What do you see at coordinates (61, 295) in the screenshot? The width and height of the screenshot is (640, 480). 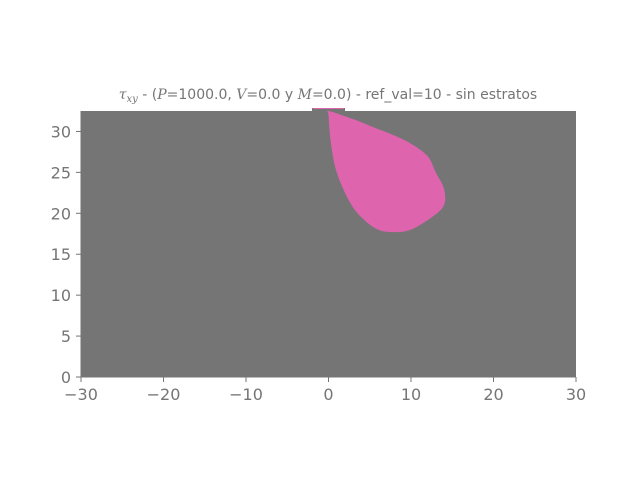 I see `y-tick-label-2: 10` at bounding box center [61, 295].